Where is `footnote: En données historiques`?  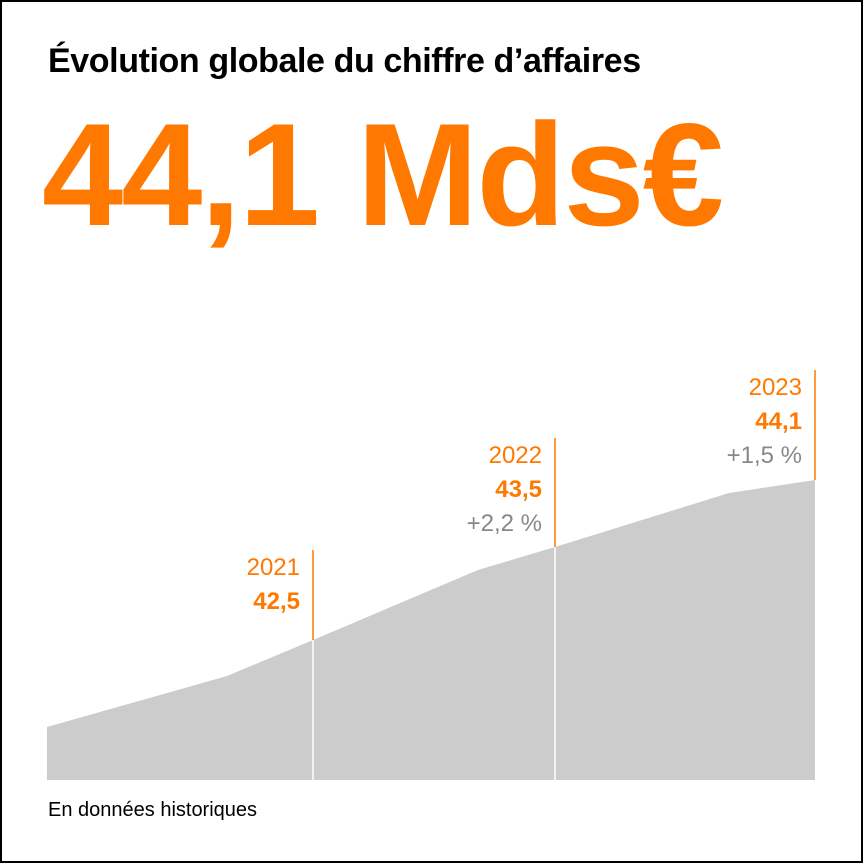 footnote: En données historiques is located at coordinates (153, 810).